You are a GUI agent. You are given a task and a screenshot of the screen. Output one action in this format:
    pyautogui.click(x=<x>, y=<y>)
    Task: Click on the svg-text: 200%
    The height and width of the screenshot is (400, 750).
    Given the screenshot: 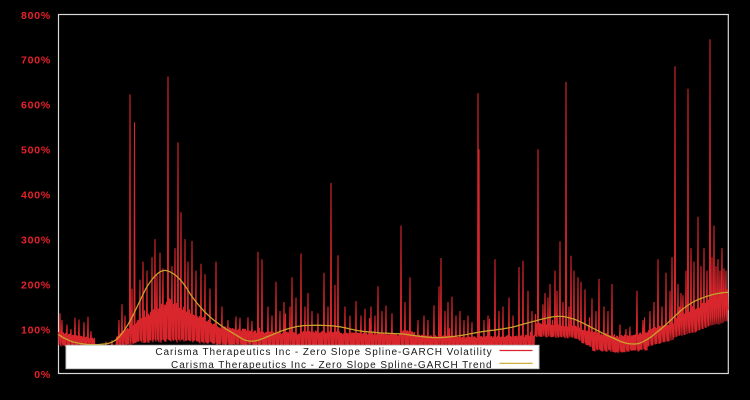 What is the action you would take?
    pyautogui.click(x=36, y=285)
    